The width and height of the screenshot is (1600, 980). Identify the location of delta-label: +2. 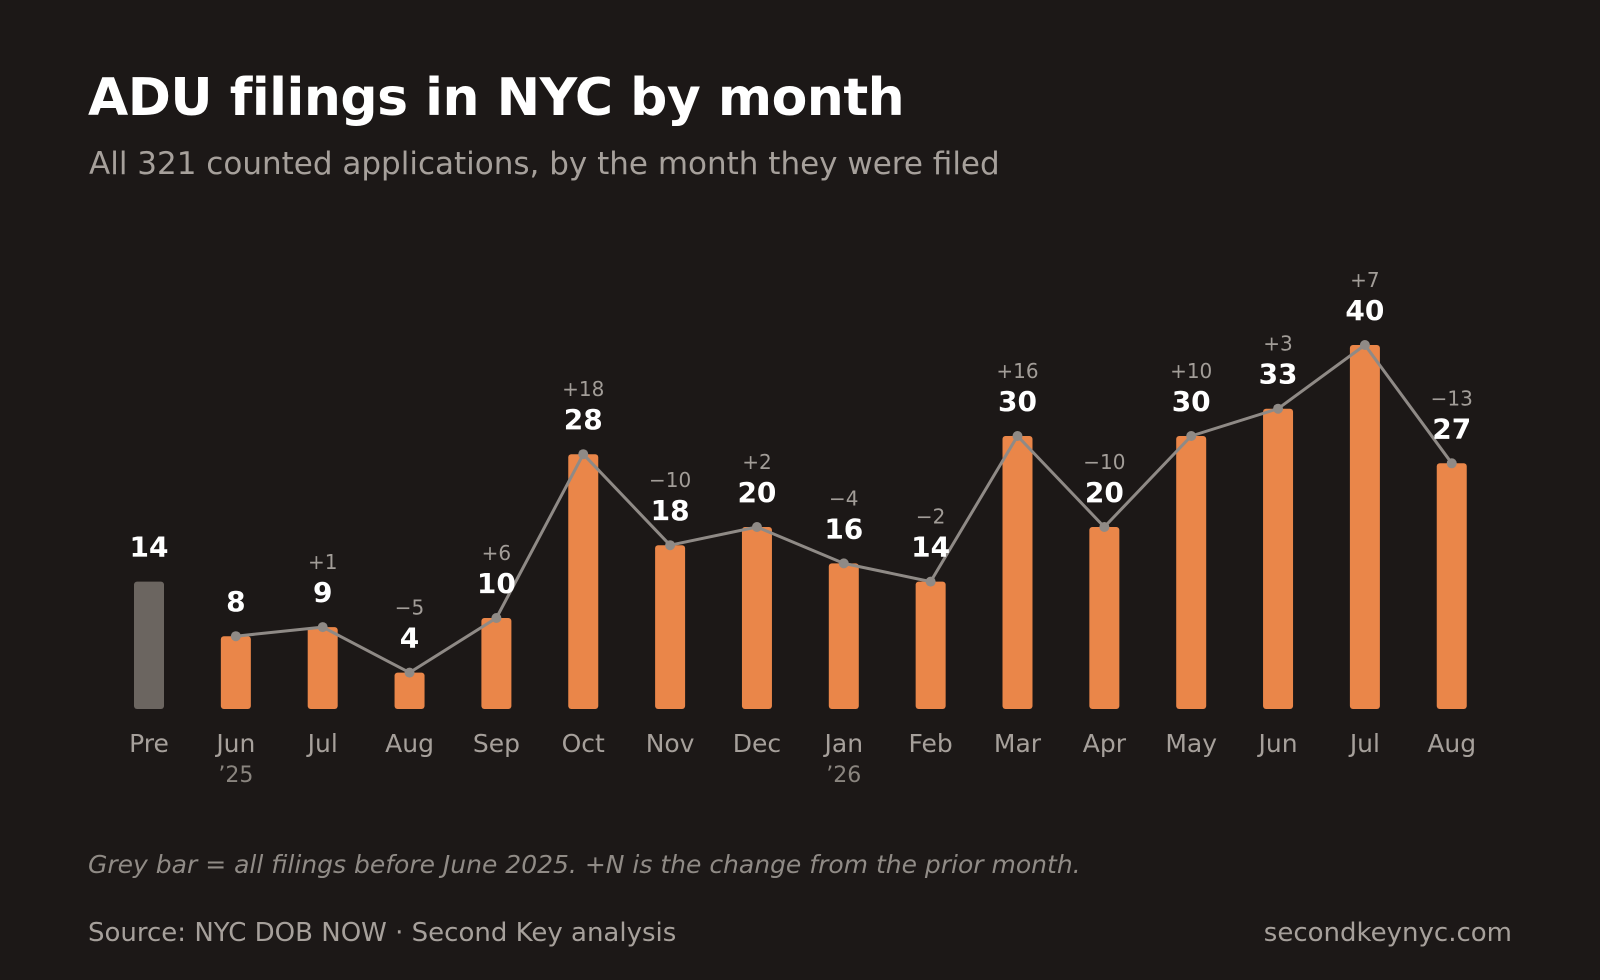
(756, 462).